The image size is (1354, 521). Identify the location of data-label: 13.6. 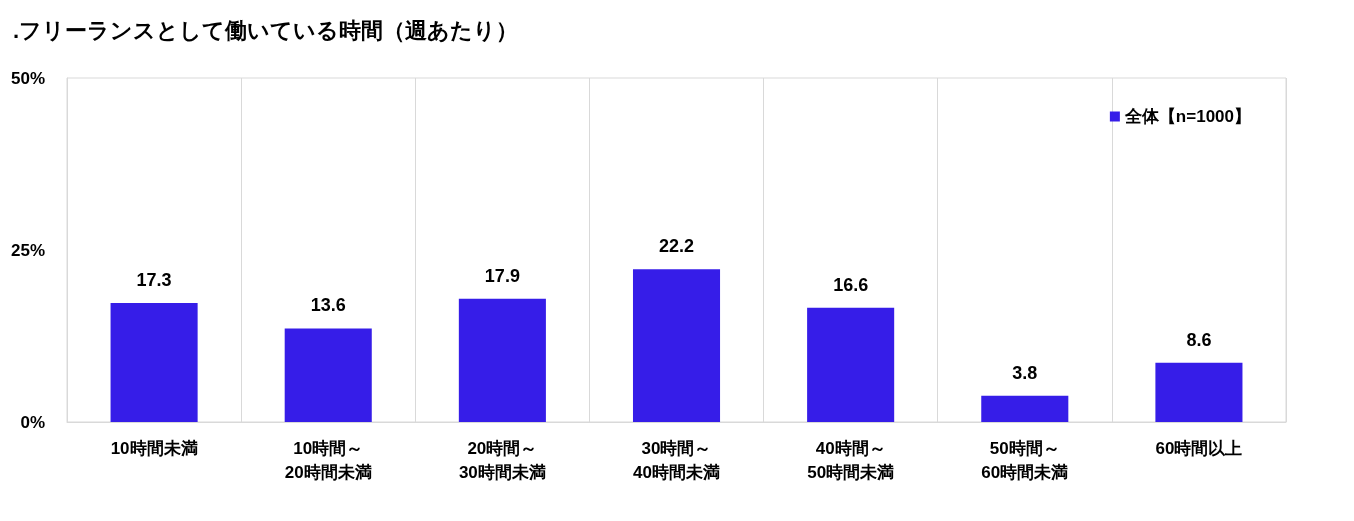
(328, 305).